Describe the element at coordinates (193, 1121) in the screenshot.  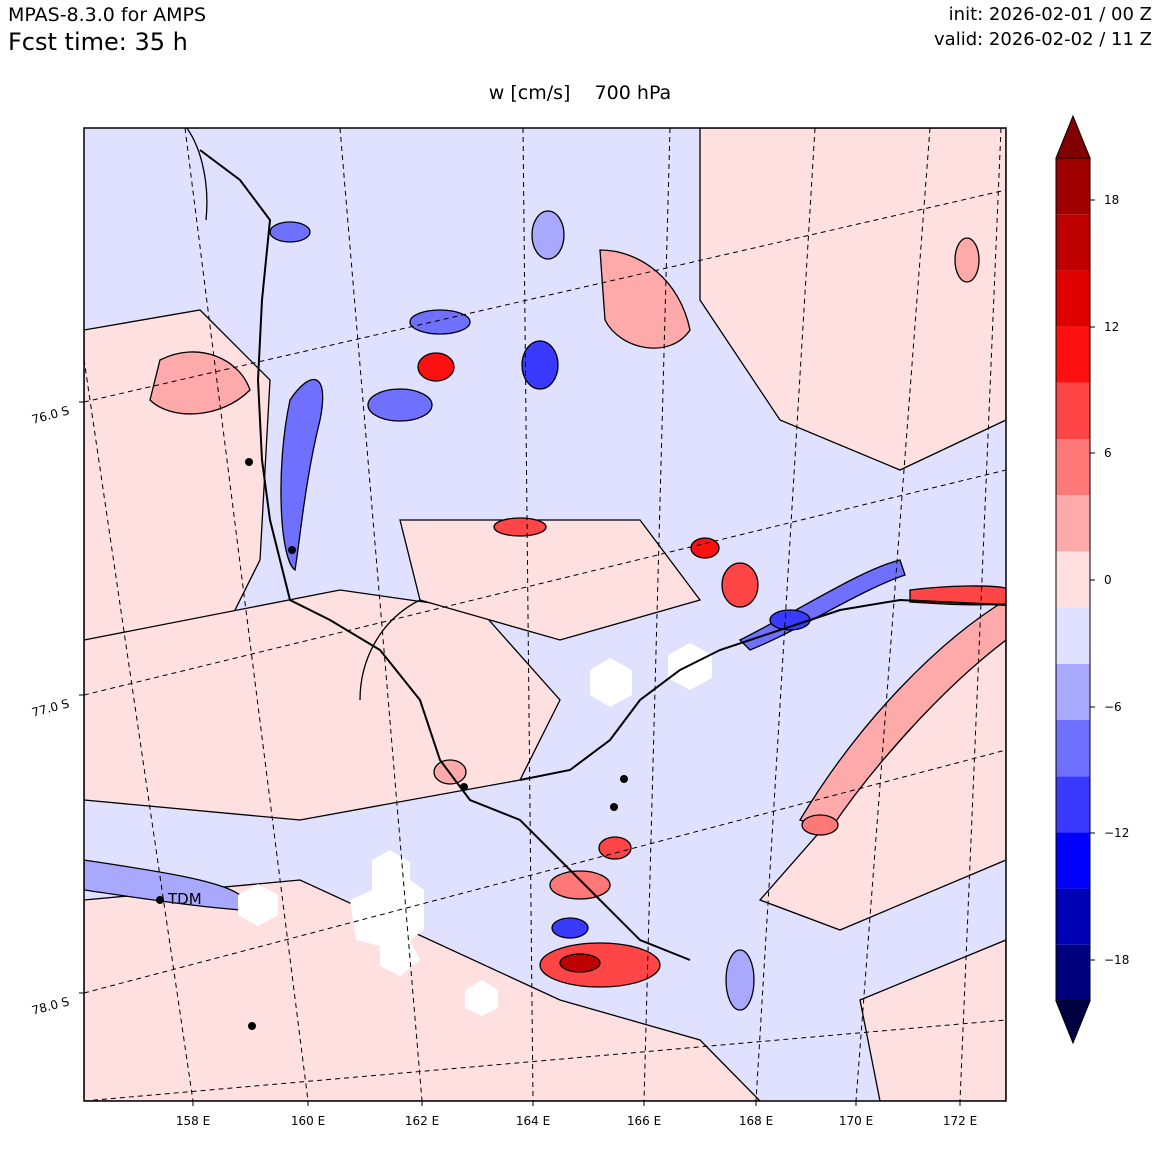
I see `longitude-label: 158 E` at that location.